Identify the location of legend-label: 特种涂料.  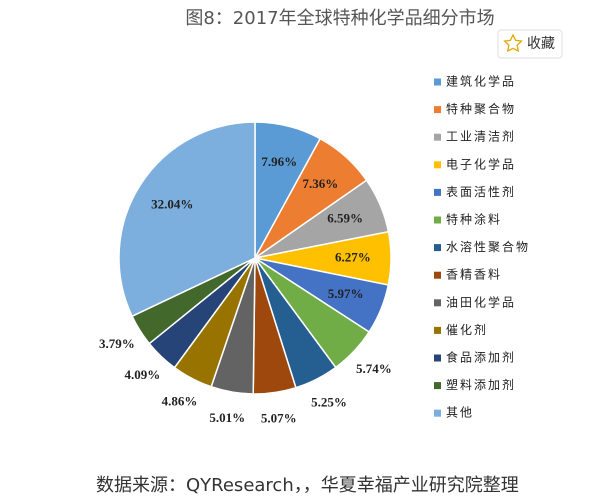
(474, 219).